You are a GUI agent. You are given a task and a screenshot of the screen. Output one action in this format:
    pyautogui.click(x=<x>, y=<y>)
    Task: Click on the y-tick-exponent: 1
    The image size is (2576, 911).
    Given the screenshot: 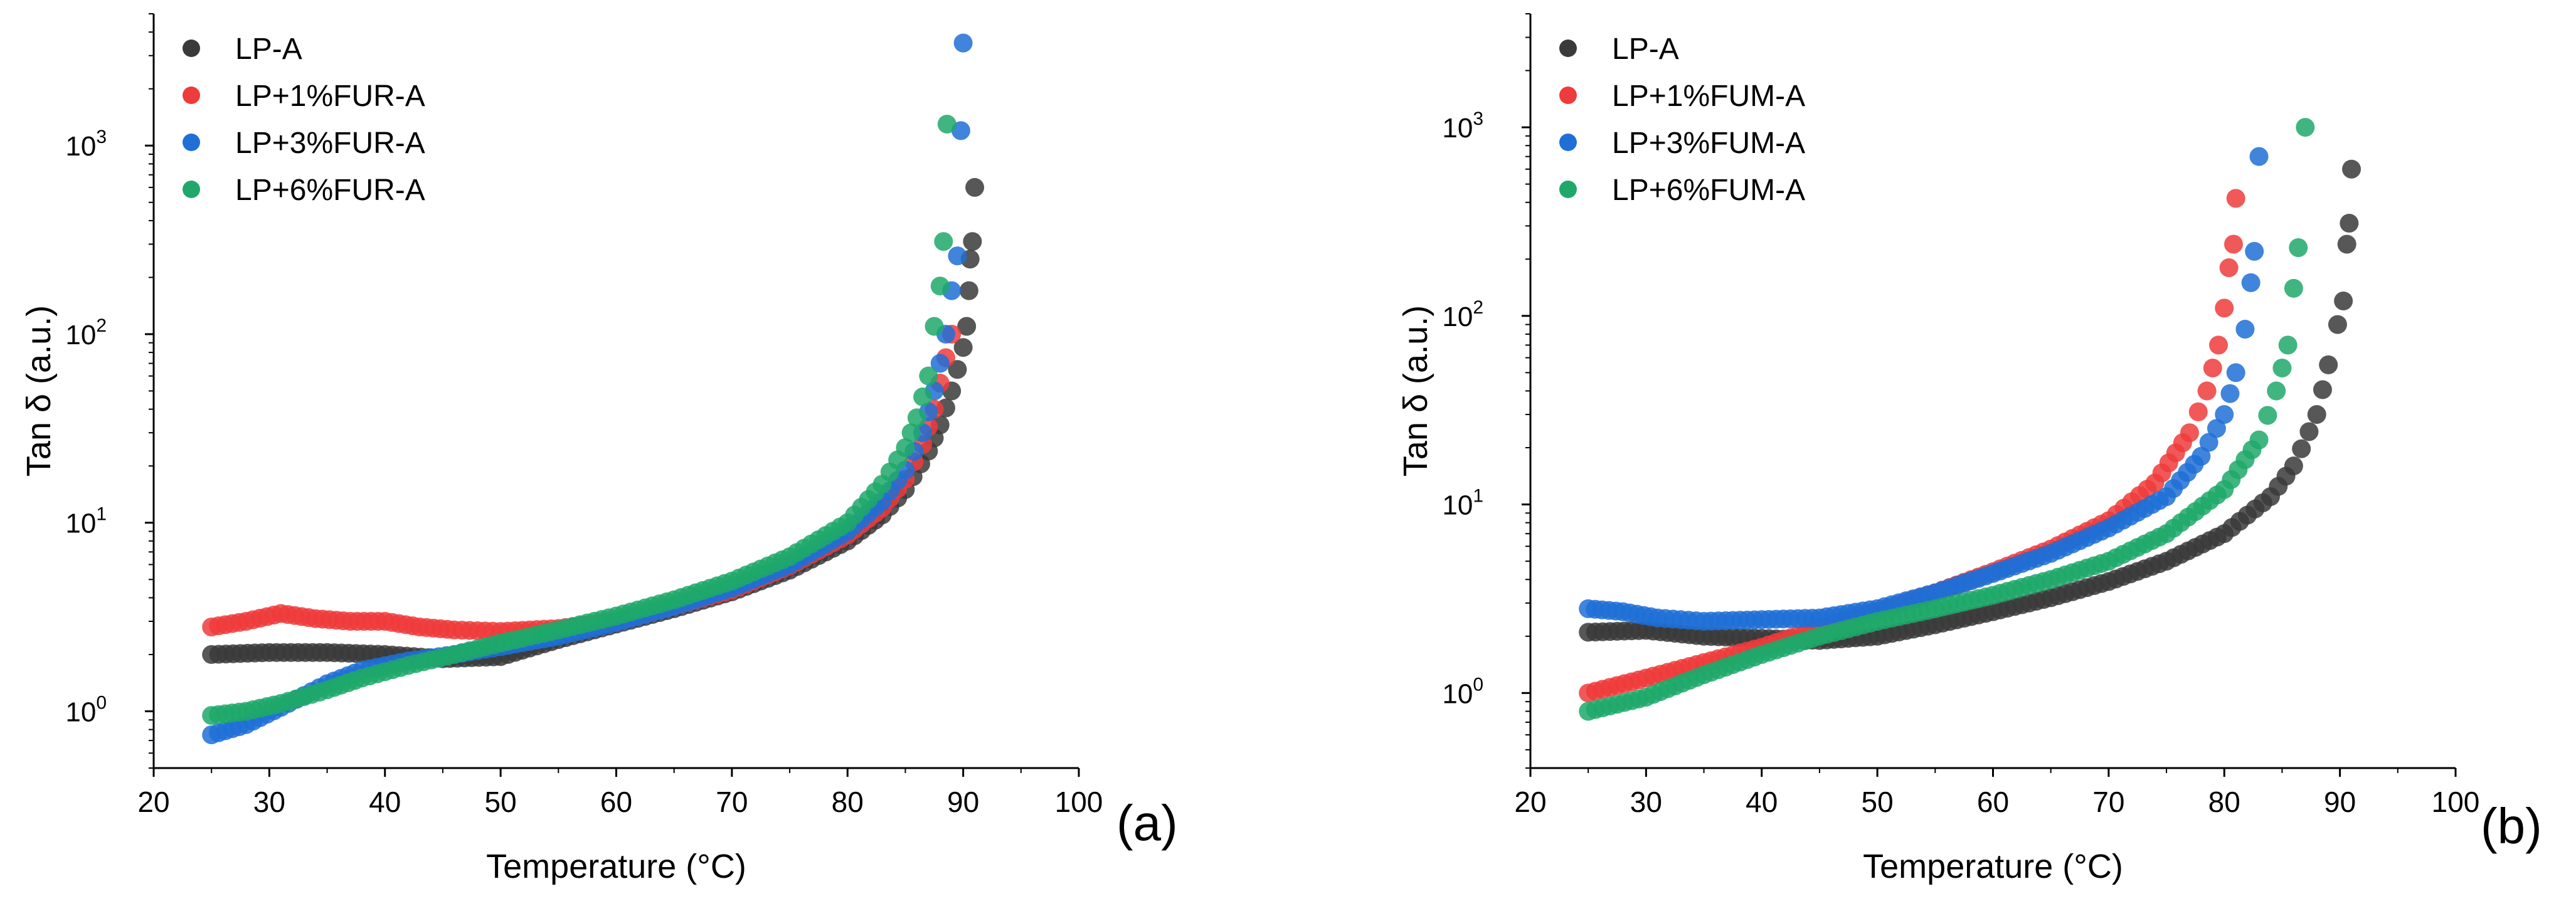 What is the action you would take?
    pyautogui.click(x=1478, y=496)
    